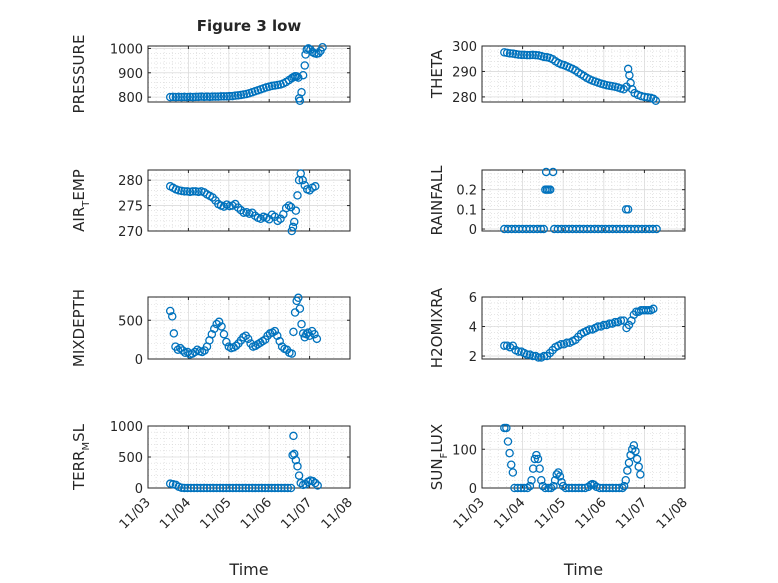 This screenshot has height=583, width=778. Describe the element at coordinates (464, 47) in the screenshot. I see `y-tick-label: 300` at that location.